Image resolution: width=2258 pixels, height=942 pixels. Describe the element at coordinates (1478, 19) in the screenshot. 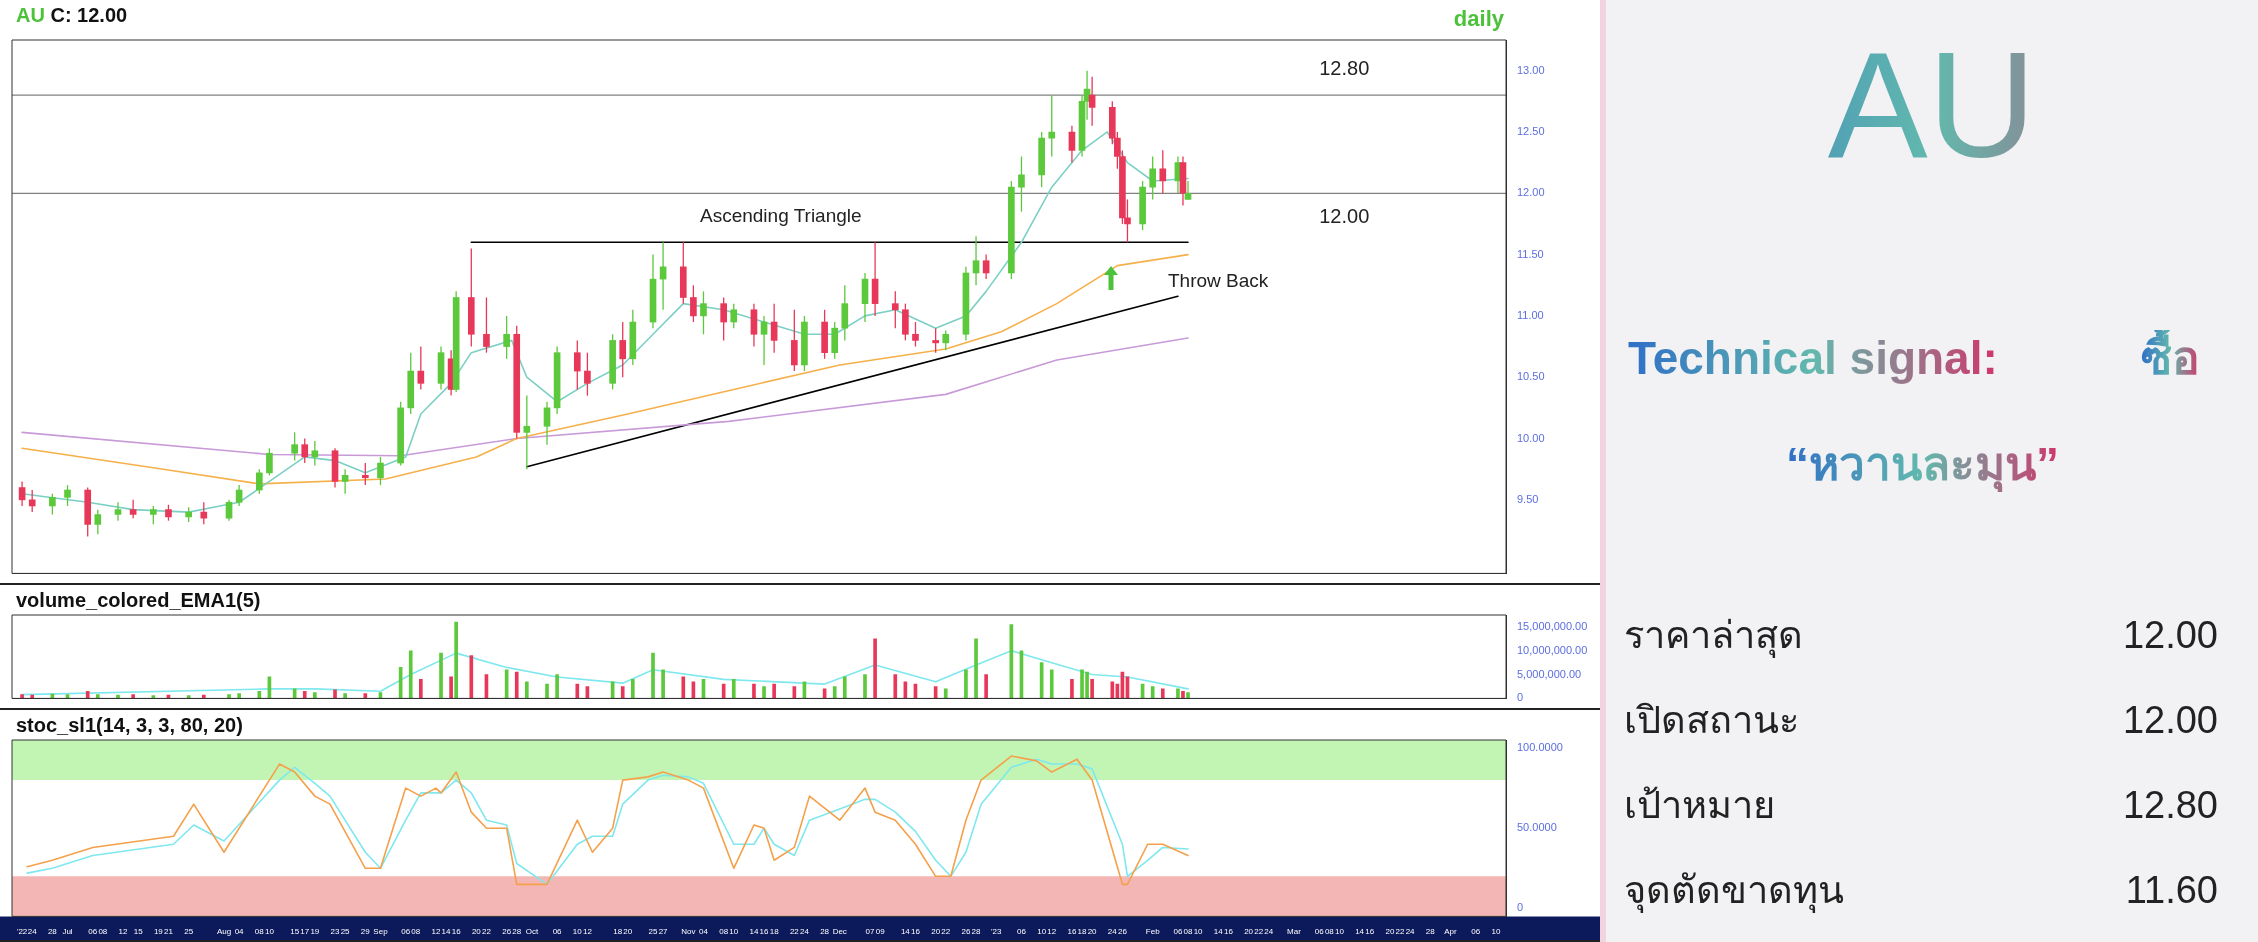

I see `text: daily` at that location.